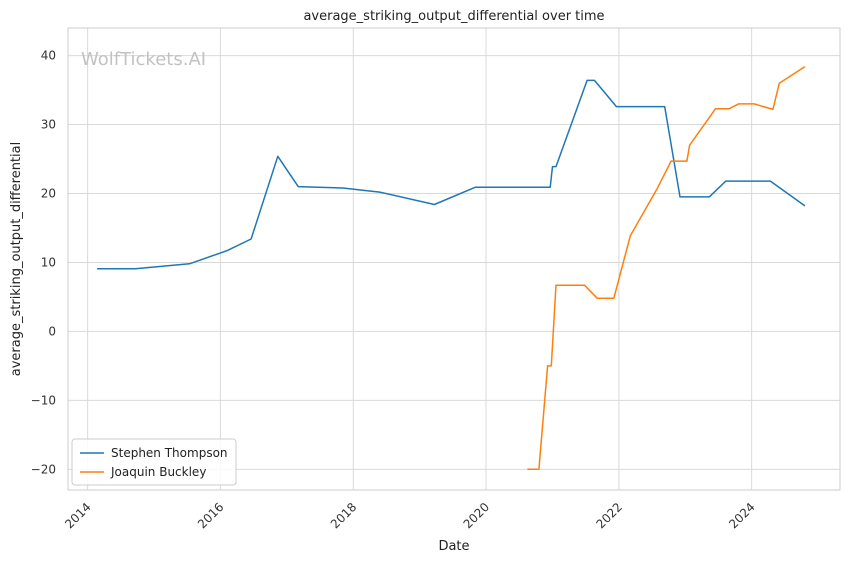 Image resolution: width=850 pixels, height=561 pixels. I want to click on legend-label-joaquin-buckley: Joaquin Buckley, so click(158, 472).